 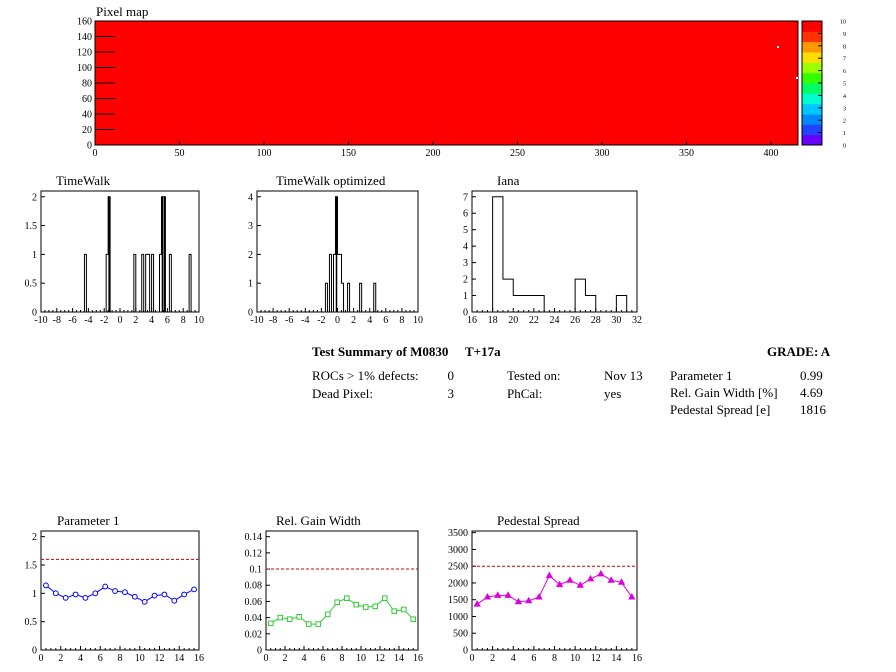 What do you see at coordinates (596, 320) in the screenshot?
I see `x-tick-label: 28` at bounding box center [596, 320].